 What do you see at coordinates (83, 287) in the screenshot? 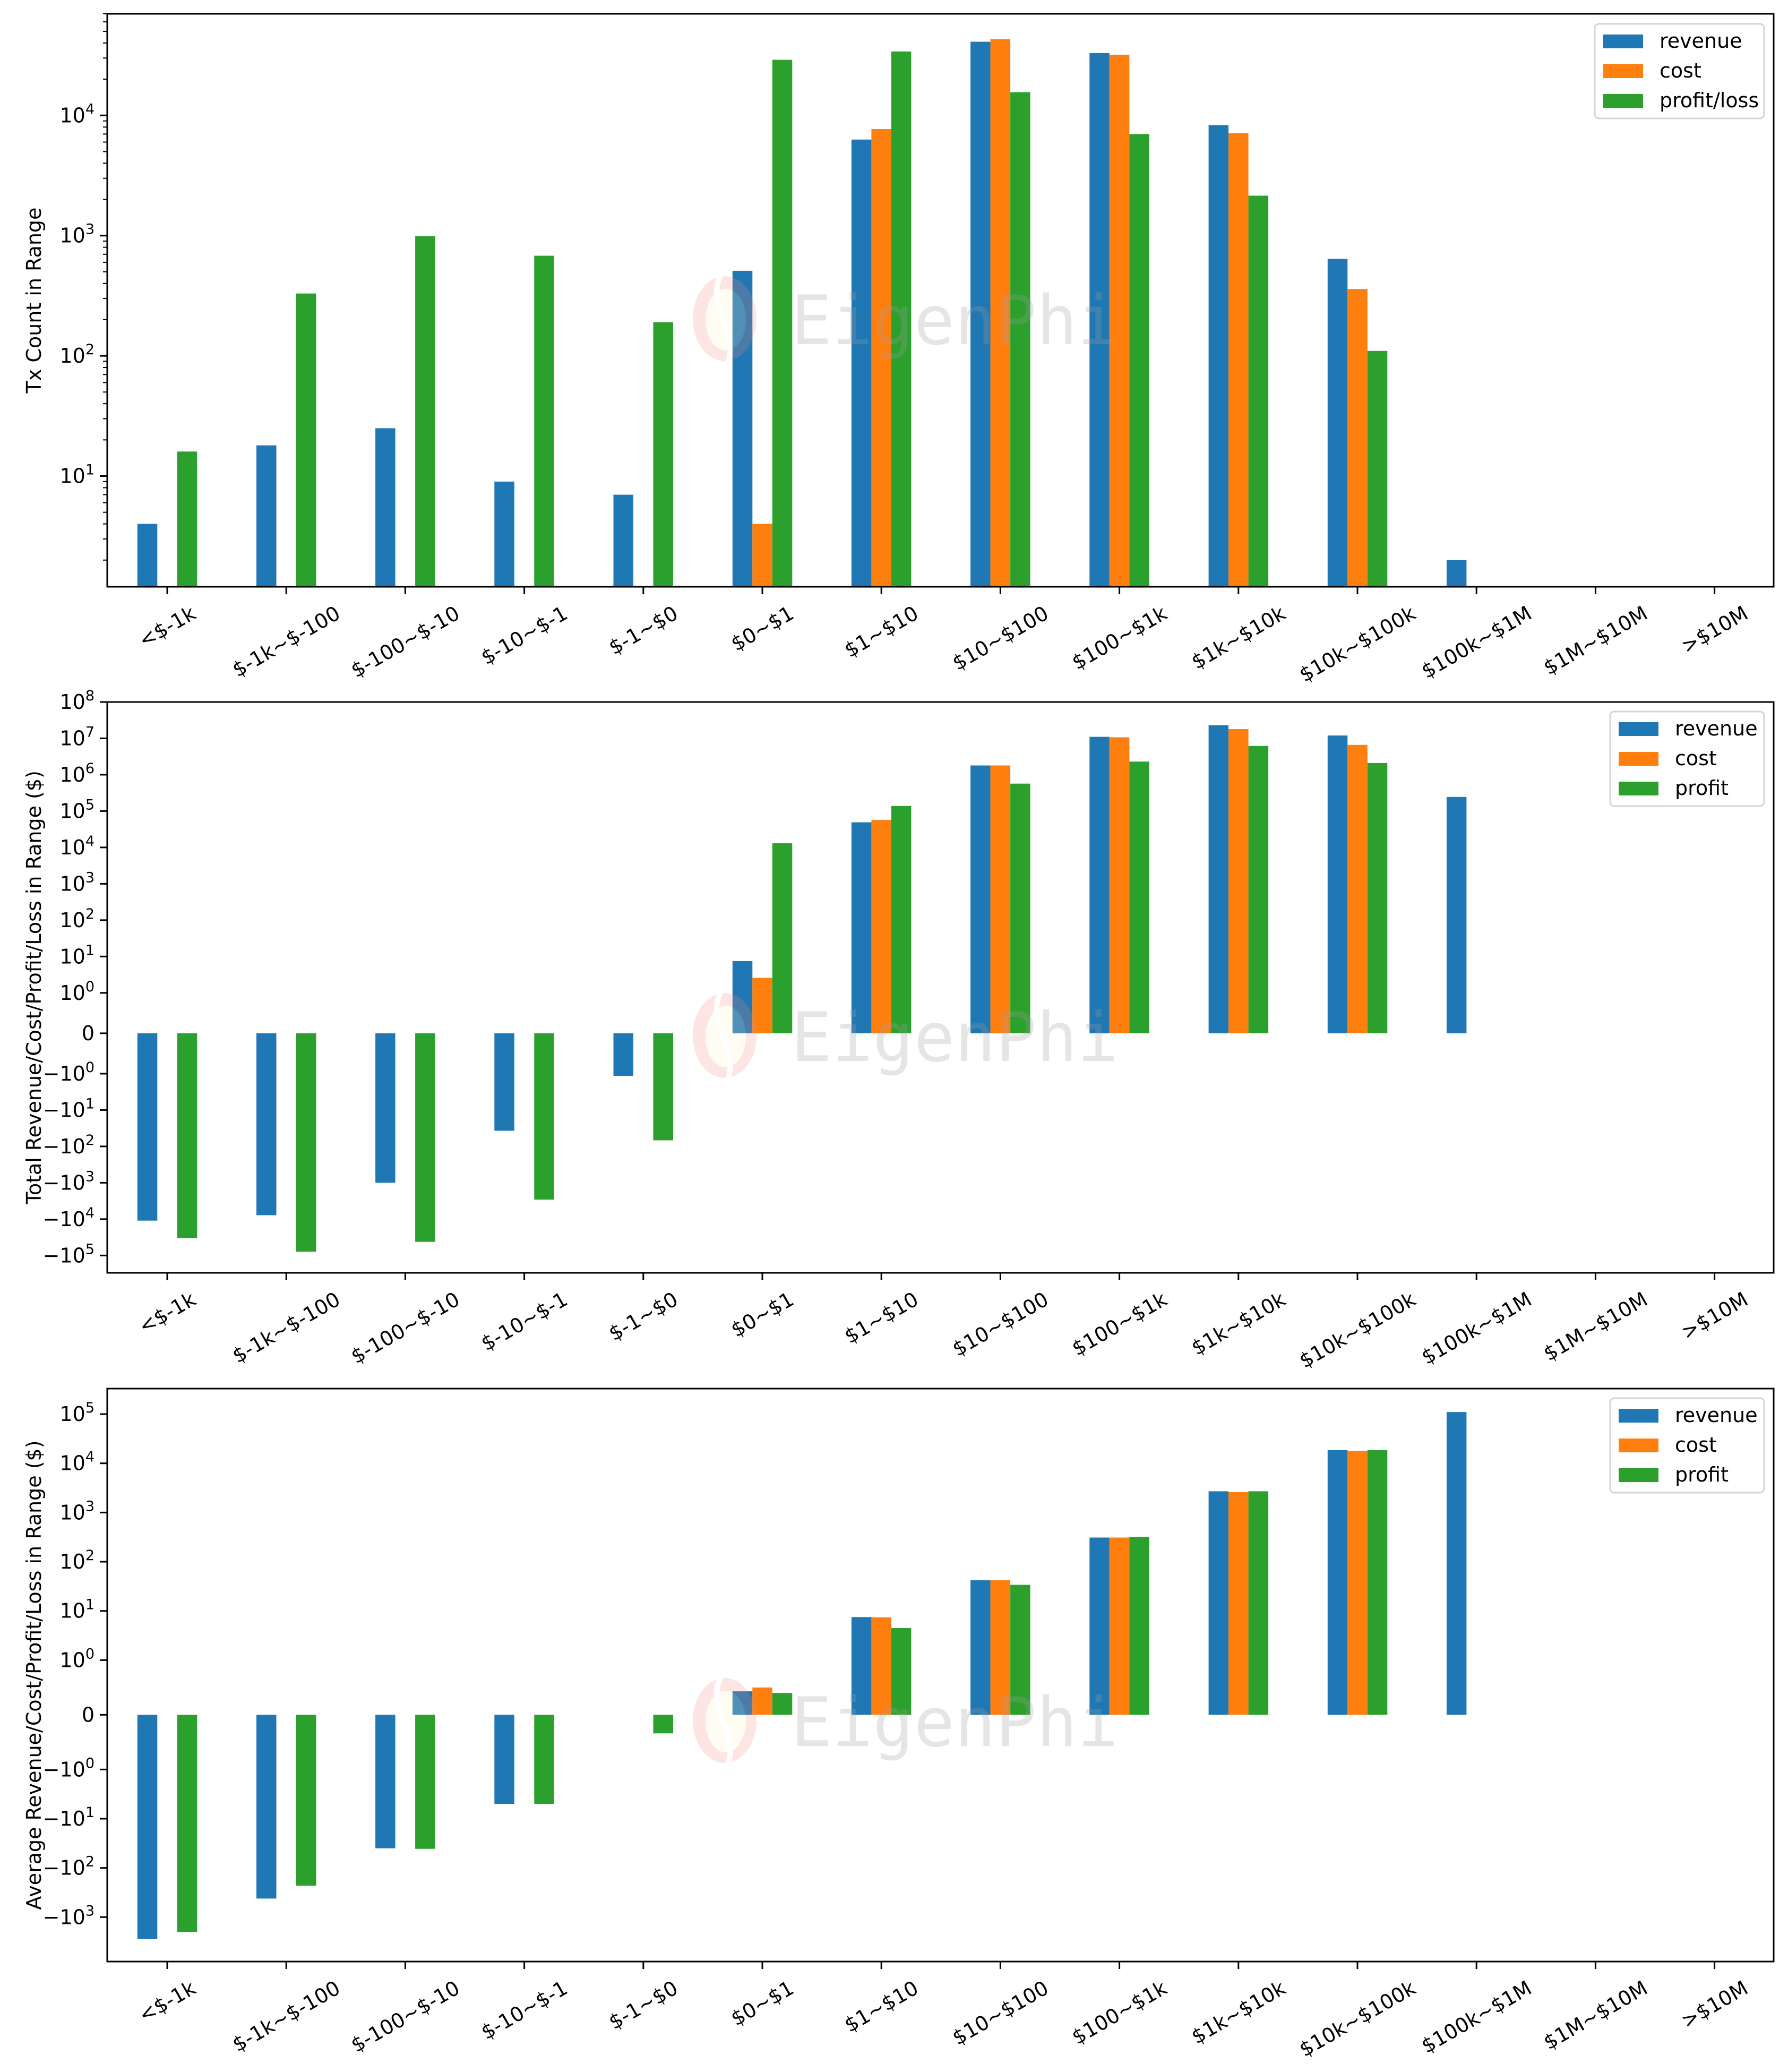
I see `y-axis: 101 102 103 104` at bounding box center [83, 287].